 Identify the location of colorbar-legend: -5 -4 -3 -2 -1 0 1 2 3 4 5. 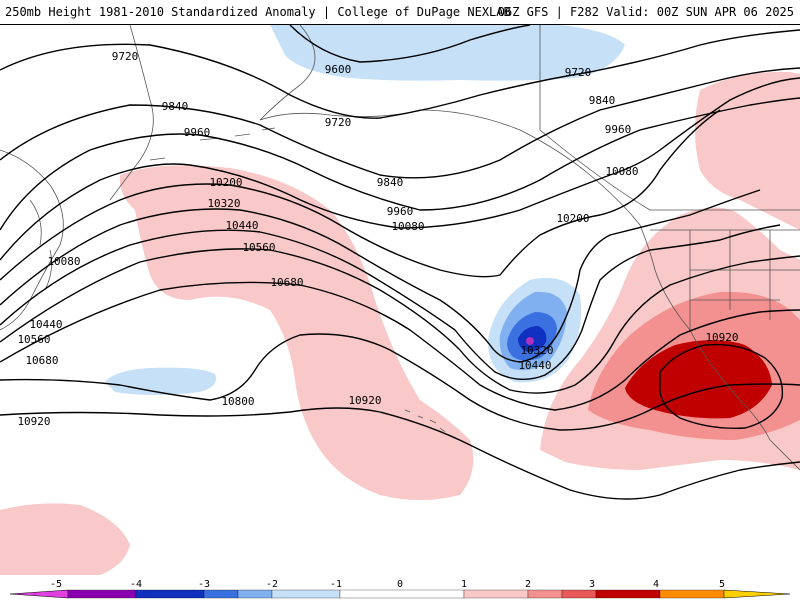
(400, 588).